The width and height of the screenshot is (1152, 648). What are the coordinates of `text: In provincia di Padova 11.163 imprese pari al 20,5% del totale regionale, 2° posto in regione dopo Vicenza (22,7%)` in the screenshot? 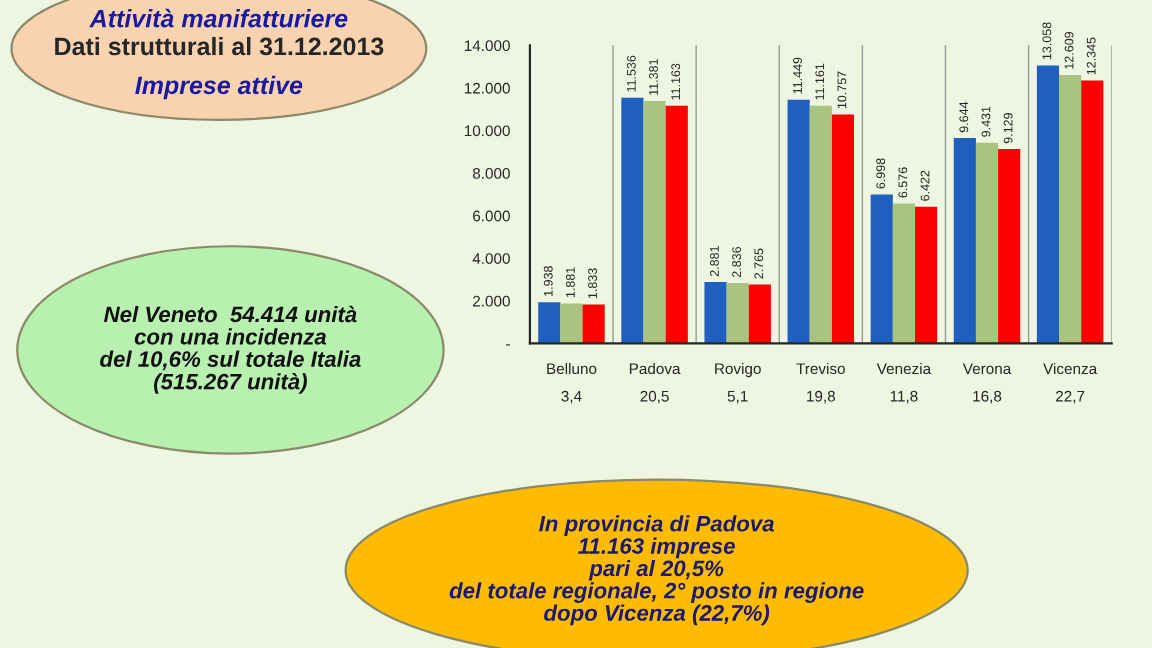 It's located at (656, 570).